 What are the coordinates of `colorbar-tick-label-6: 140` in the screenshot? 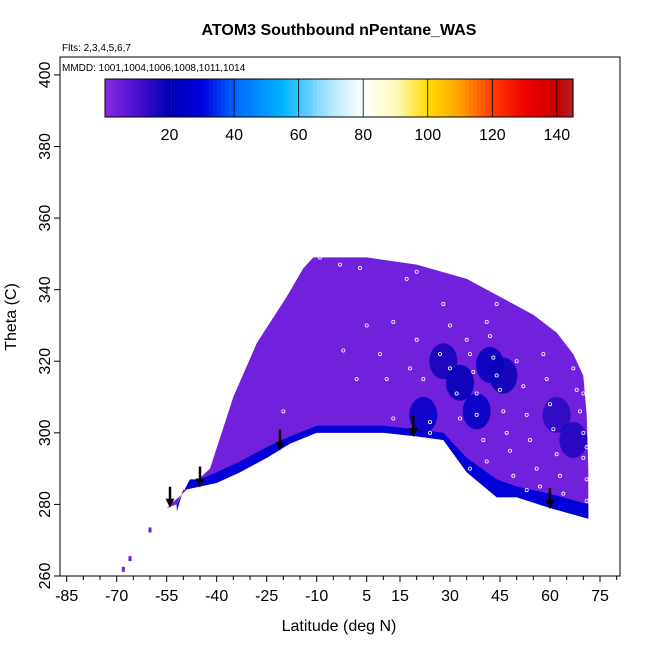 It's located at (557, 135).